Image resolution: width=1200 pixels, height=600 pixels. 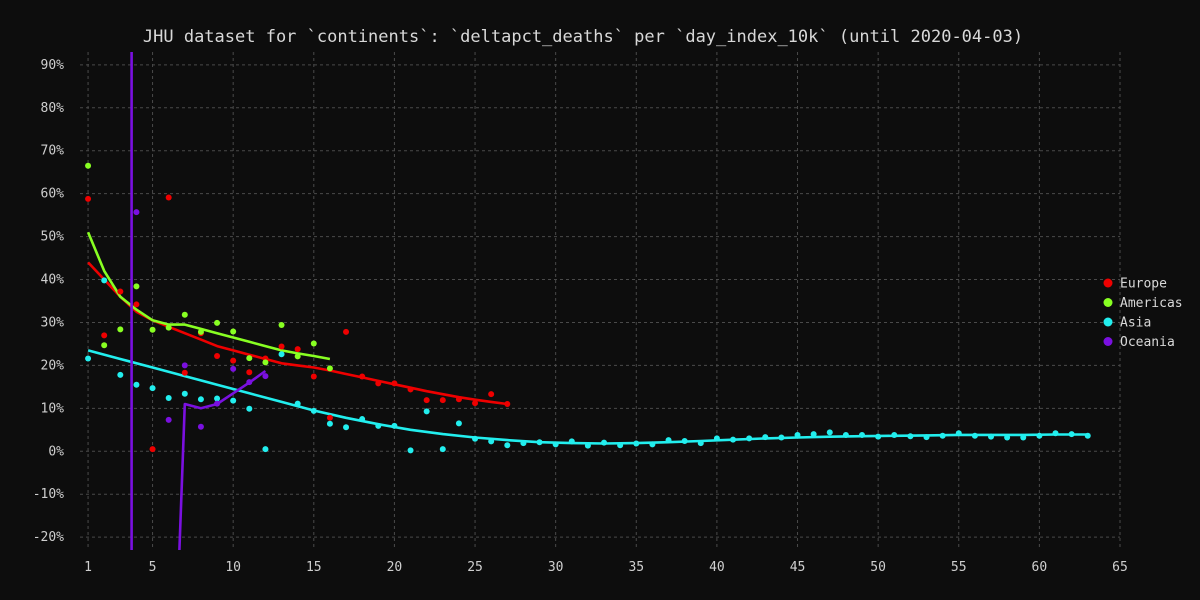 I want to click on legend-marker-europe, so click(x=1108, y=283).